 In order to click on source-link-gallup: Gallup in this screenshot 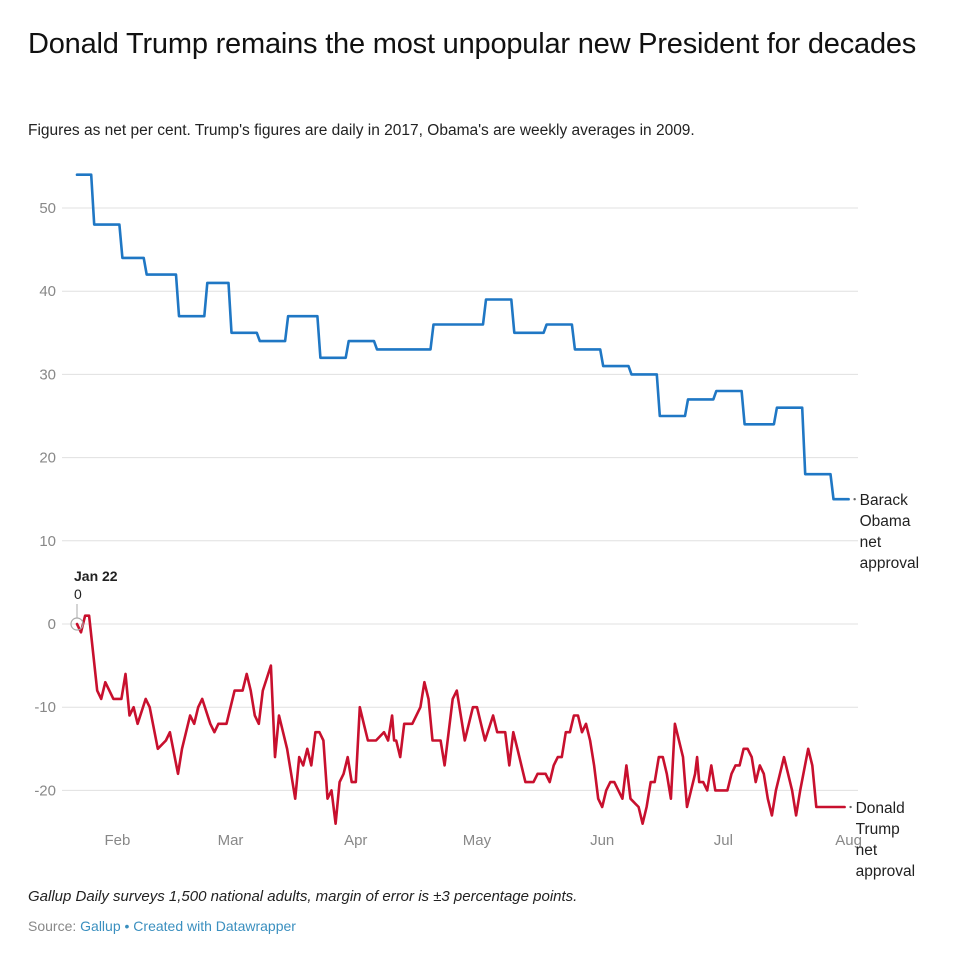, I will do `click(100, 926)`.